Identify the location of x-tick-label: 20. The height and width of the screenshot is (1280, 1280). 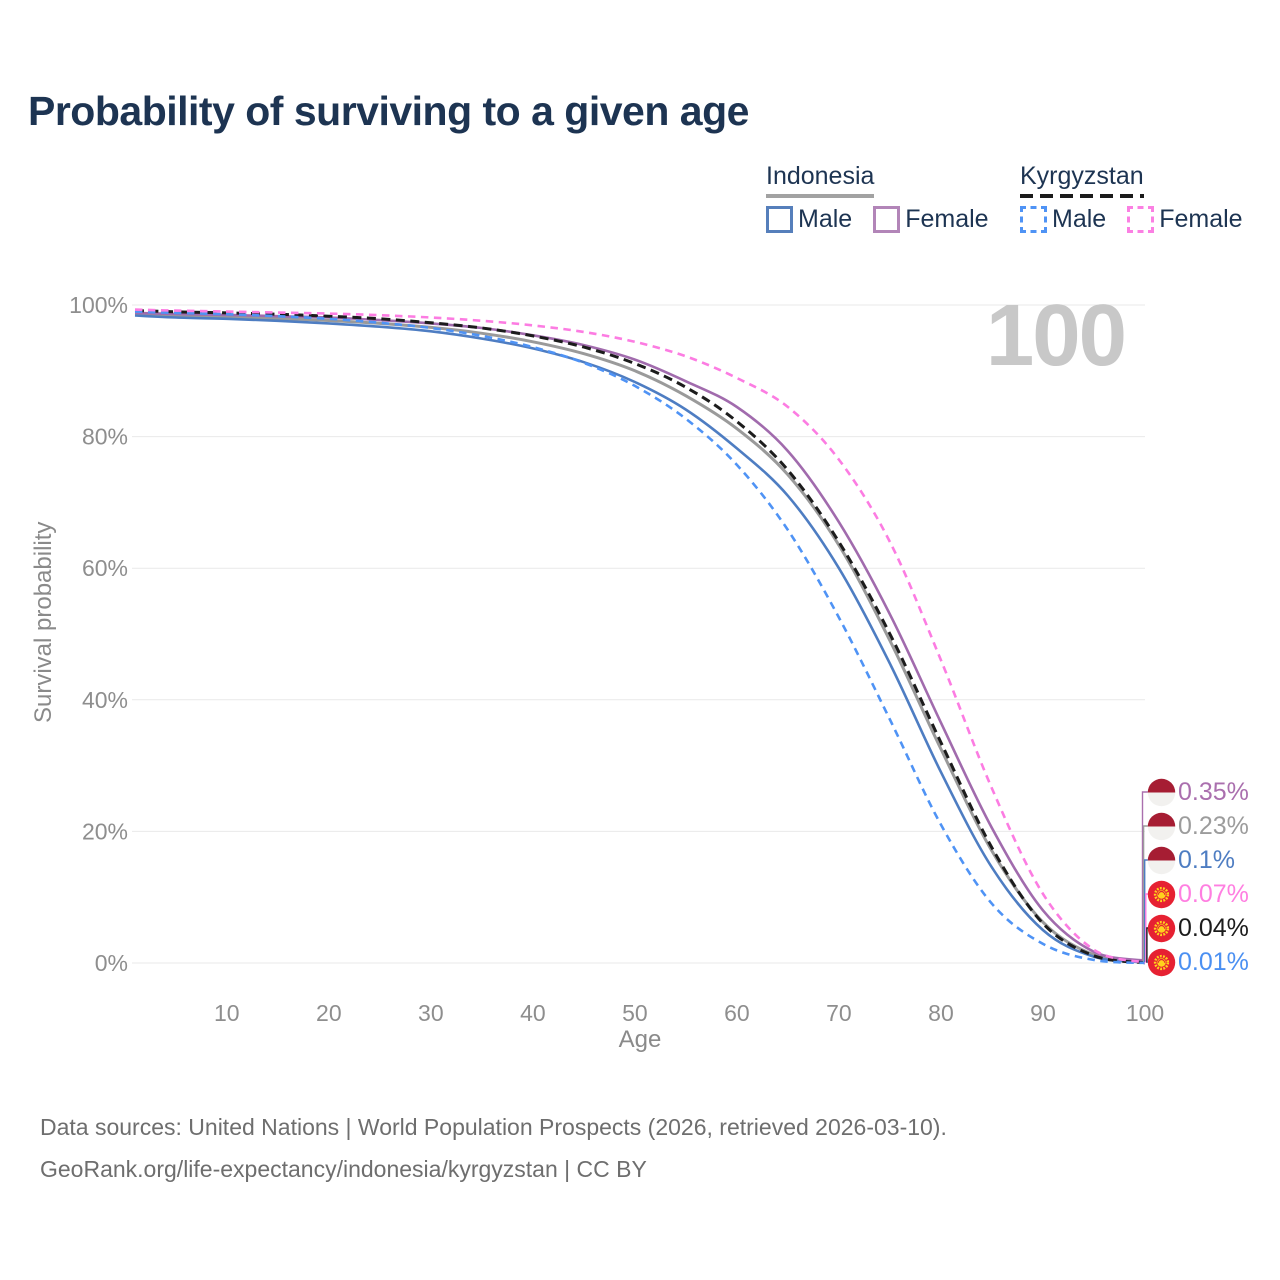
(329, 1013).